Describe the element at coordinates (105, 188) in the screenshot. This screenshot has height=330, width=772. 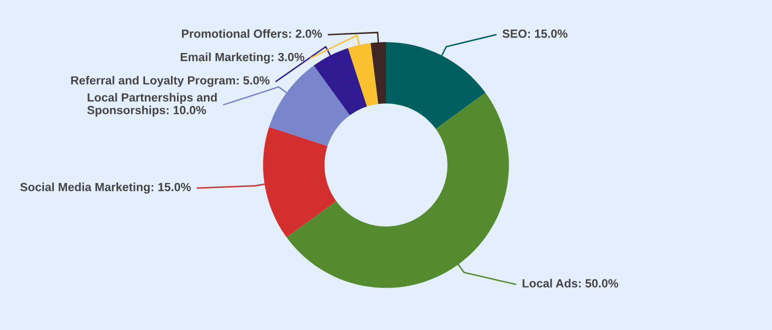
I see `slice-label: Social Media Marketing: 15.0%` at that location.